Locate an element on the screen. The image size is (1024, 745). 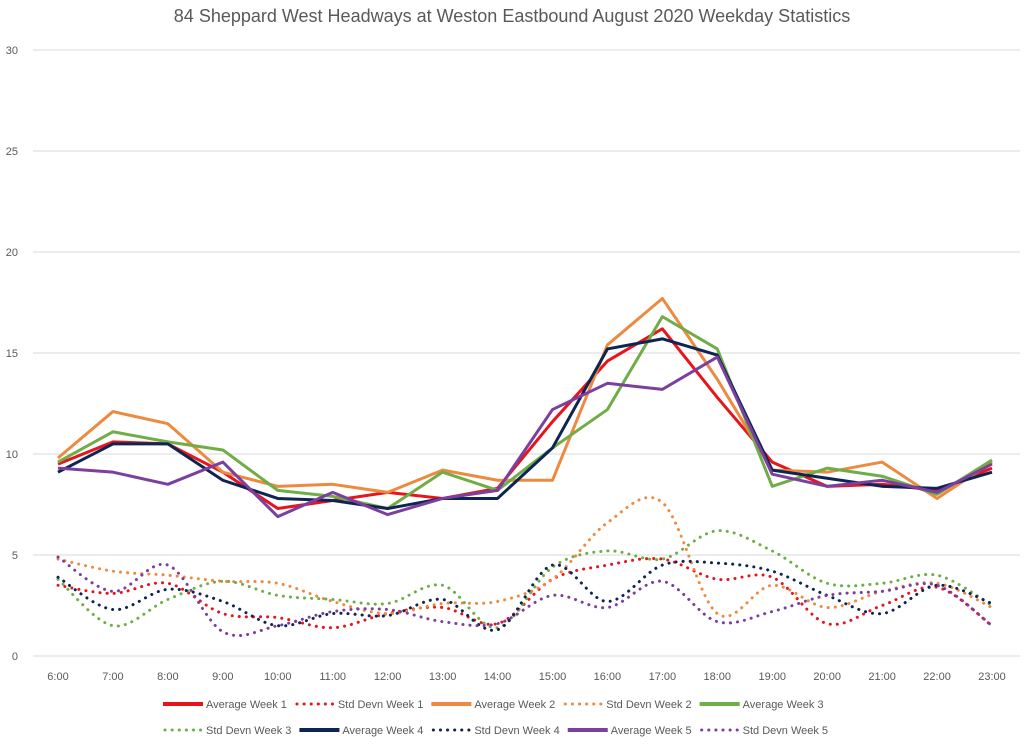
y-tick-label: 20 is located at coordinates (12, 253).